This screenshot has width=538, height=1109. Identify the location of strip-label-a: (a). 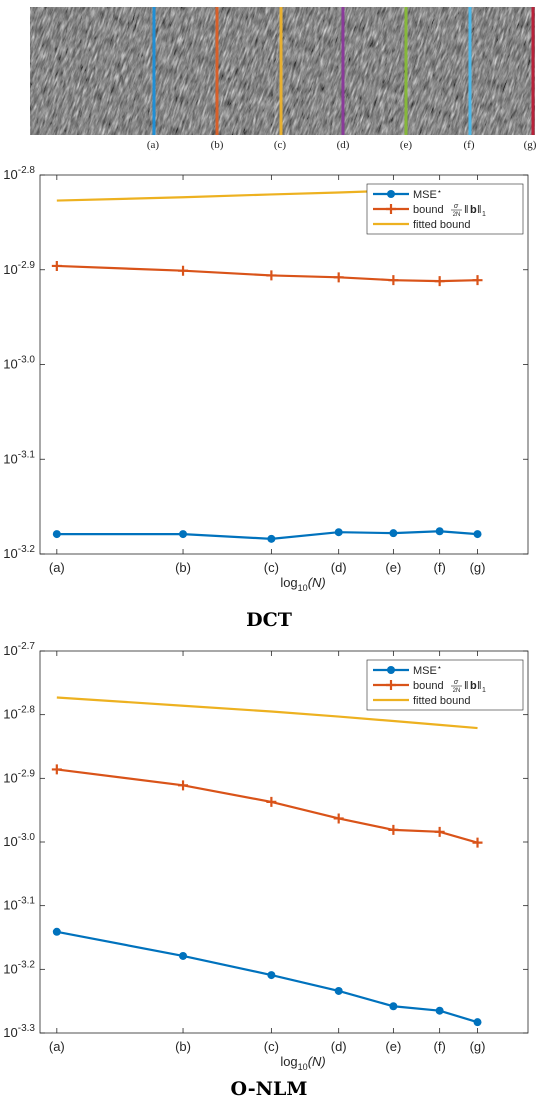
(153, 145).